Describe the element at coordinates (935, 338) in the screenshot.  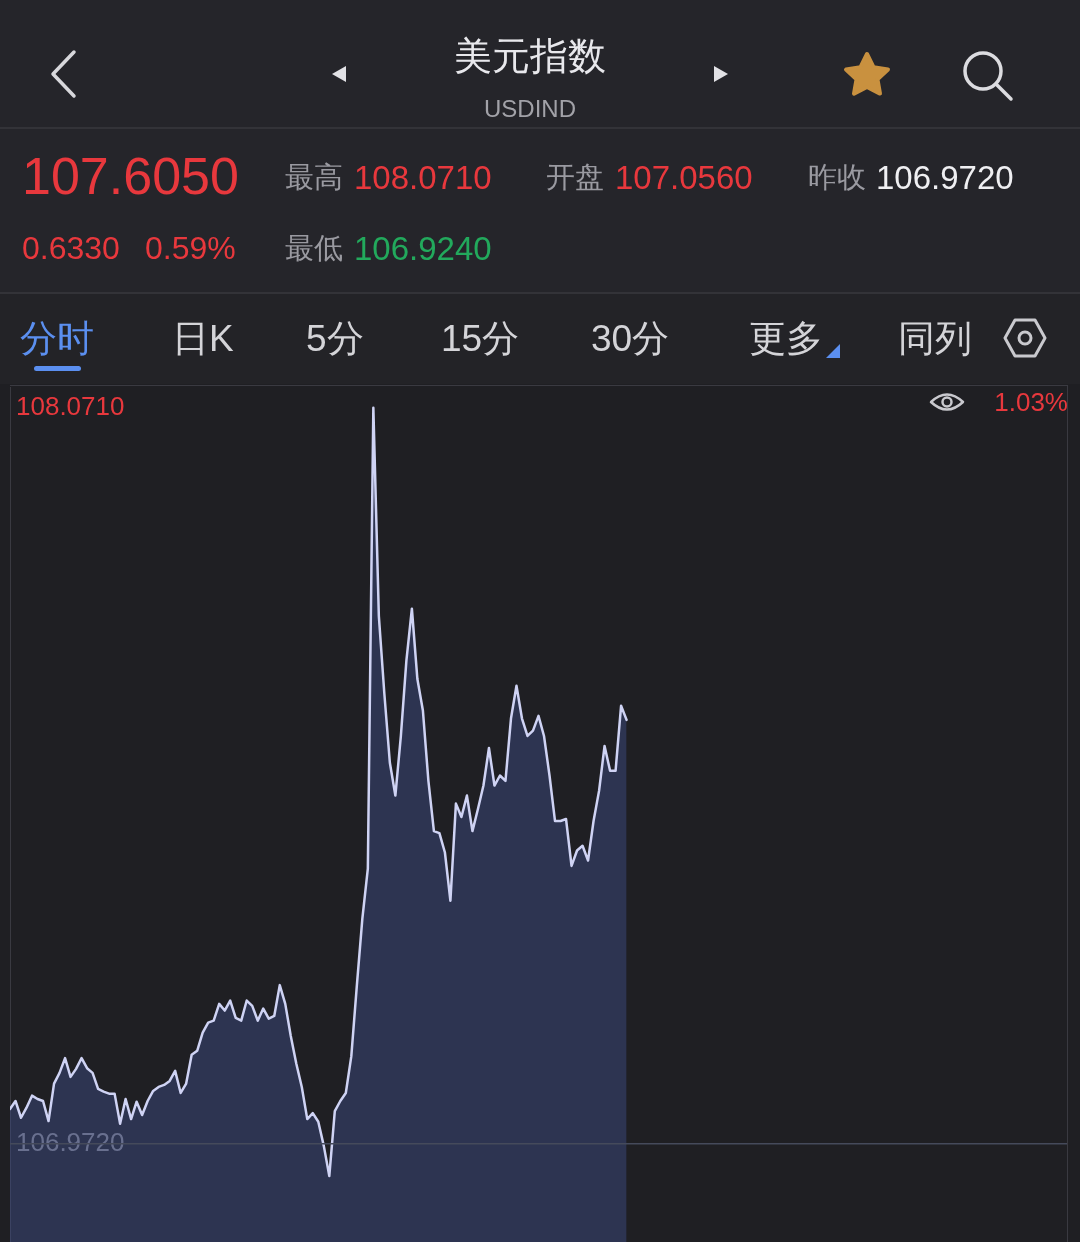
I see `text: 同列` at that location.